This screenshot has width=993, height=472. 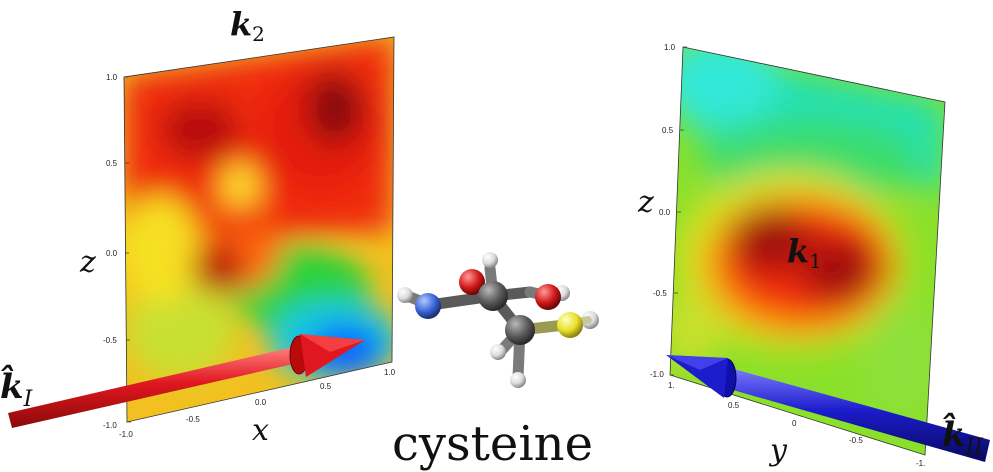 I want to click on left-x-tick: 1.0, so click(x=390, y=372).